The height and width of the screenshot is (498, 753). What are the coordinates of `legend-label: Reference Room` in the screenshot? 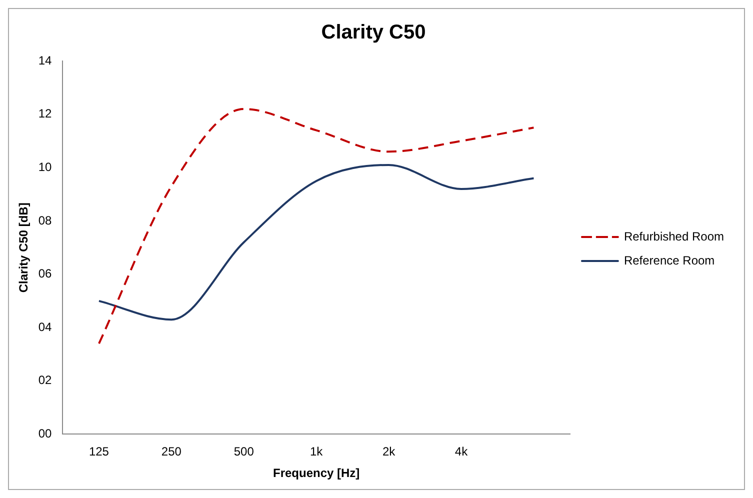 It's located at (669, 260).